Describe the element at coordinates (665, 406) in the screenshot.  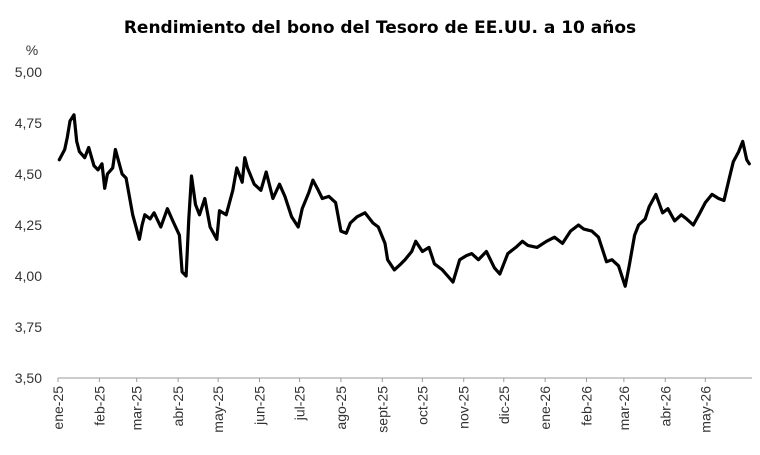
I see `x-tick-label: abr-26` at that location.